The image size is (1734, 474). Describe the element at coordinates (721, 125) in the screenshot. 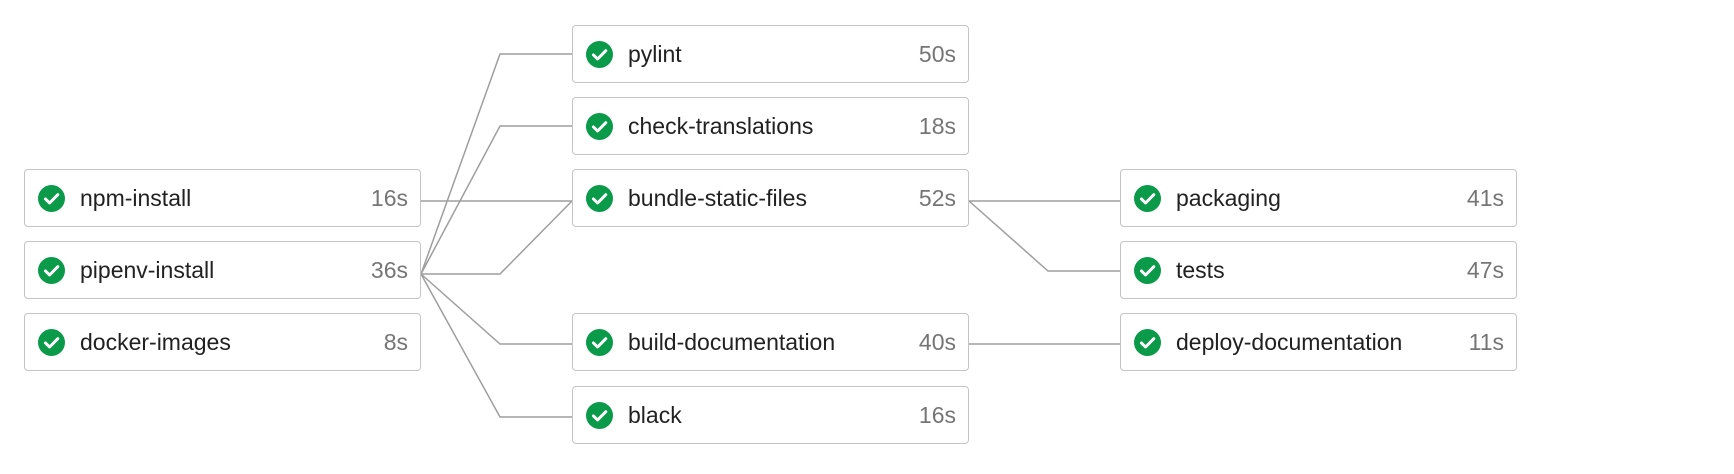

I see `job-name: check-translations` at that location.